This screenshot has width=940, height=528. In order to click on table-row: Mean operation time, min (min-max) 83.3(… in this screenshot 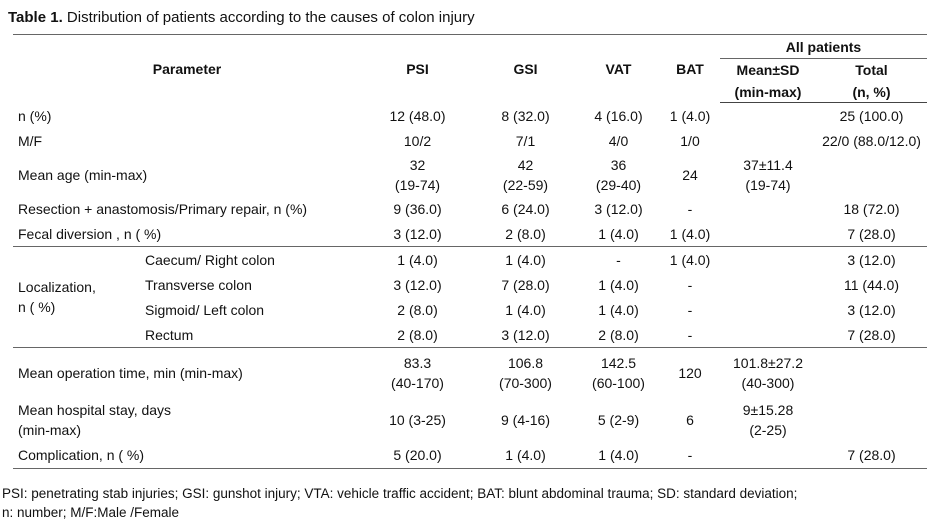, I will do `click(470, 372)`.